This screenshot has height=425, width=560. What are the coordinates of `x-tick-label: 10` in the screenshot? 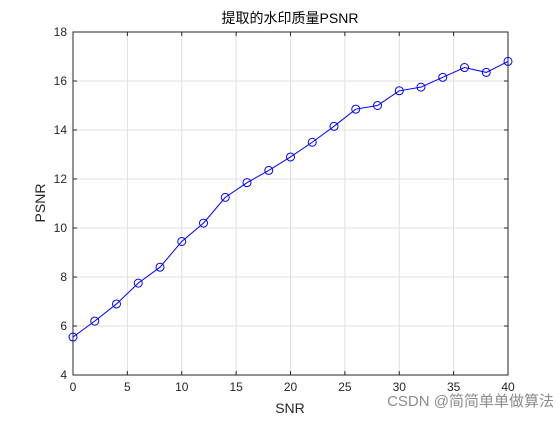 It's located at (182, 387).